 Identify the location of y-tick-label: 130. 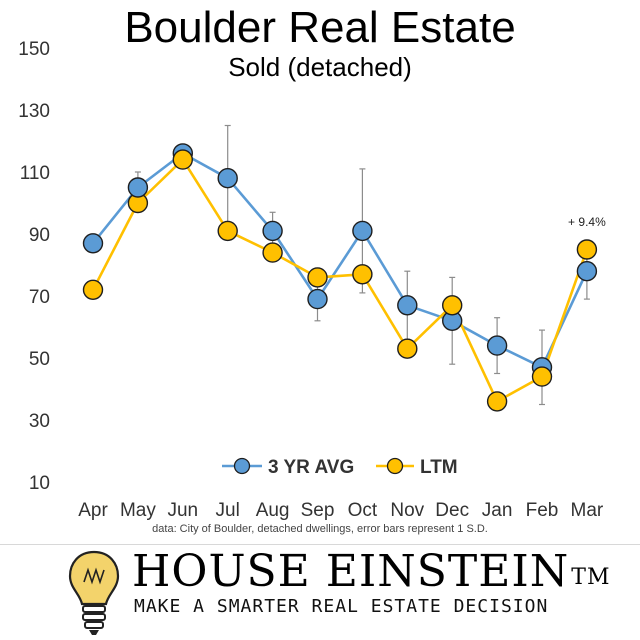
(34, 111).